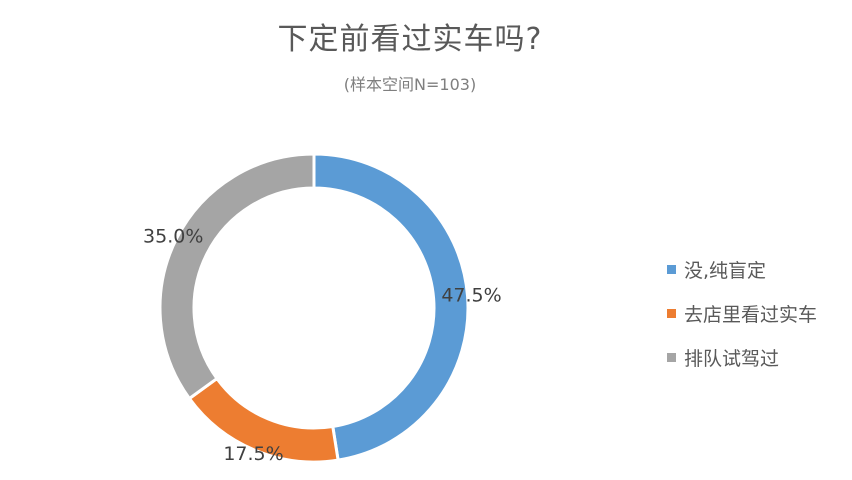 The image size is (852, 480). I want to click on legend-label: 去店里看过实车, so click(751, 314).